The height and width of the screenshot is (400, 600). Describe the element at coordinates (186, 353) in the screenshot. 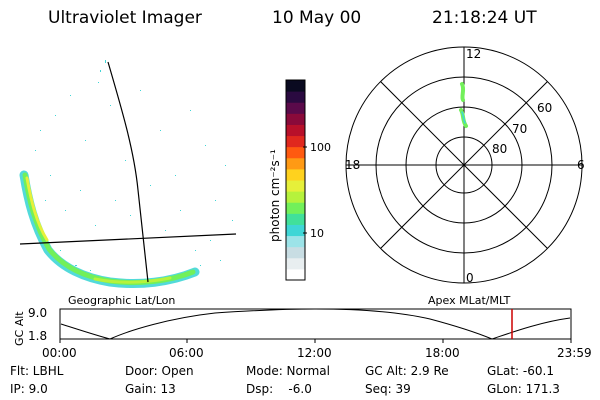

I see `time-tick-1: 06:00` at that location.